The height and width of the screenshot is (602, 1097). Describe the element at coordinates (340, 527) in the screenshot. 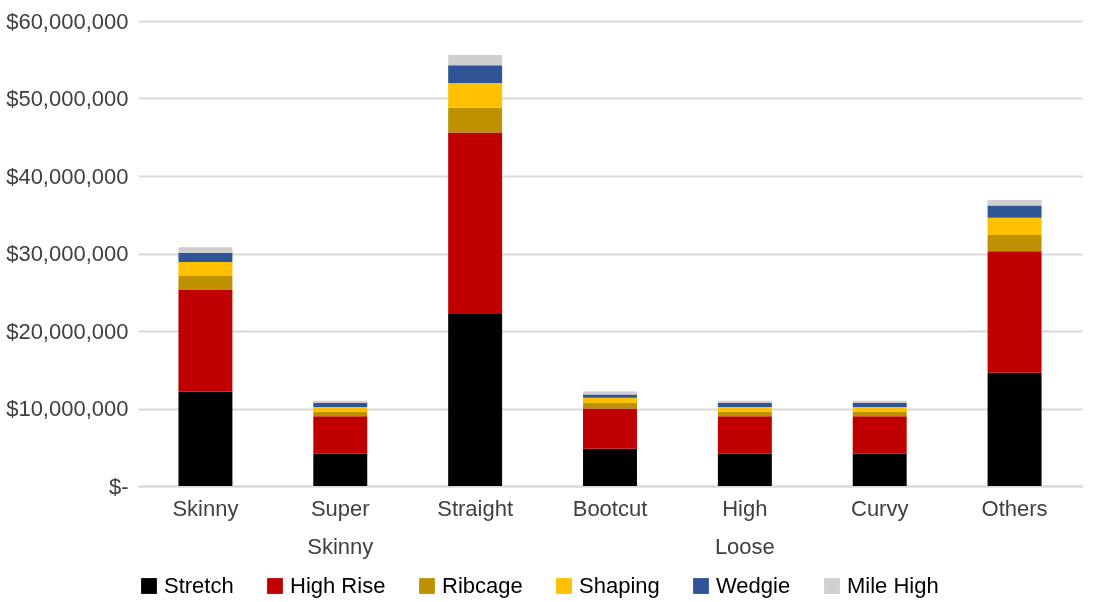

I see `x-tick-label: Super Skinny` at that location.